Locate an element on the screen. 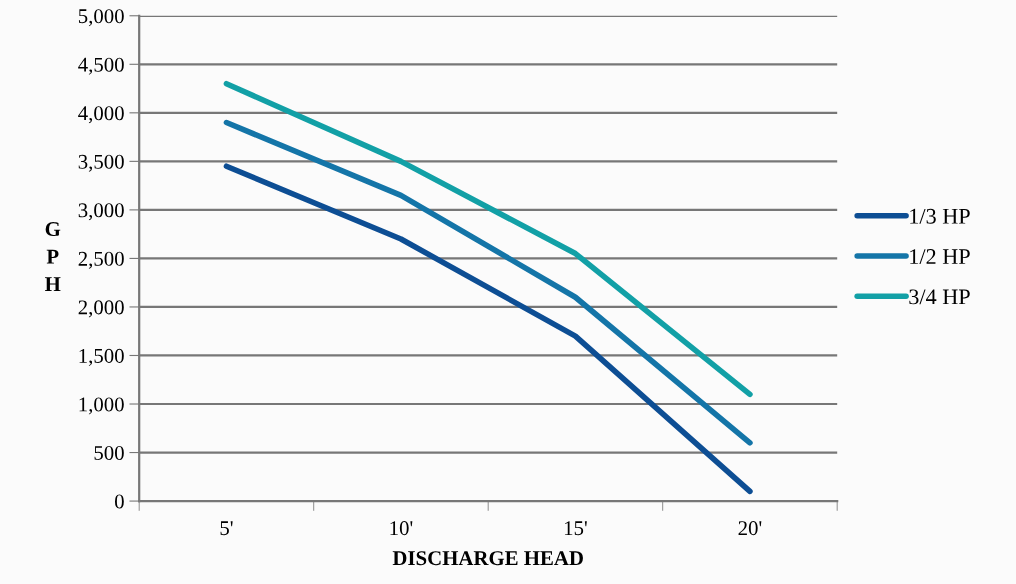 This screenshot has height=584, width=1016. y-tick-label: 0 is located at coordinates (119, 501).